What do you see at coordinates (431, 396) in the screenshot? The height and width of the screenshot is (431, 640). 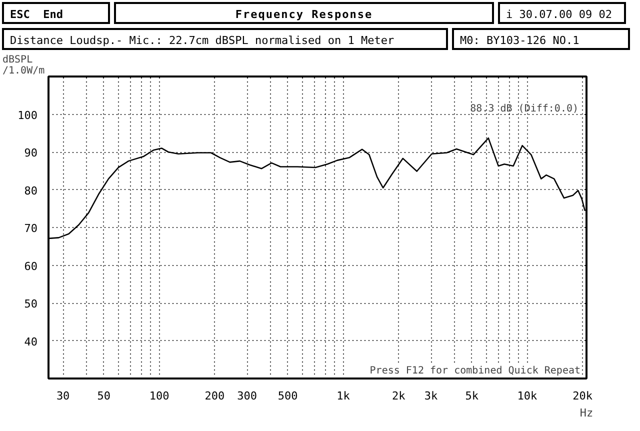 I see `x-tick-label: 3k` at bounding box center [431, 396].